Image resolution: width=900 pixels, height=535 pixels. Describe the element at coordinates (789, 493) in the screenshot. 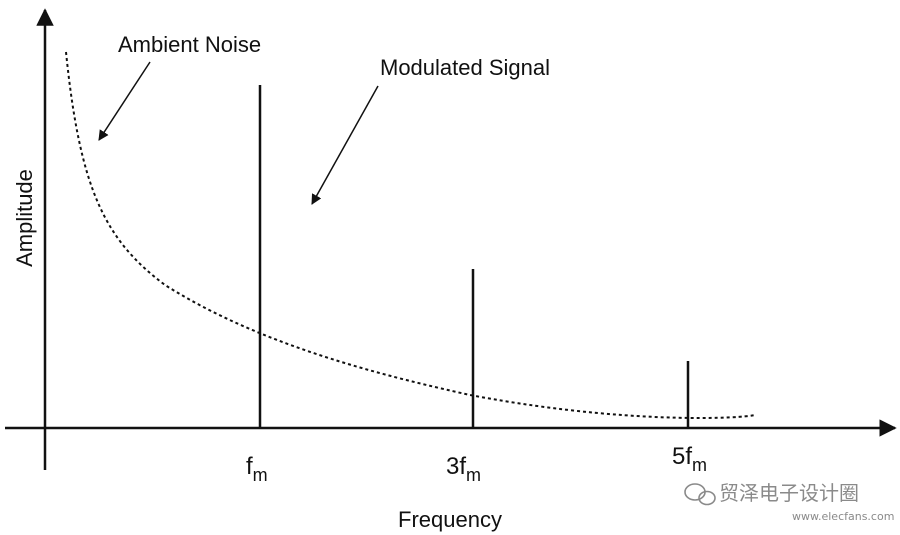

I see `watermark-chinese-text: 贸泽电子设计圈` at that location.